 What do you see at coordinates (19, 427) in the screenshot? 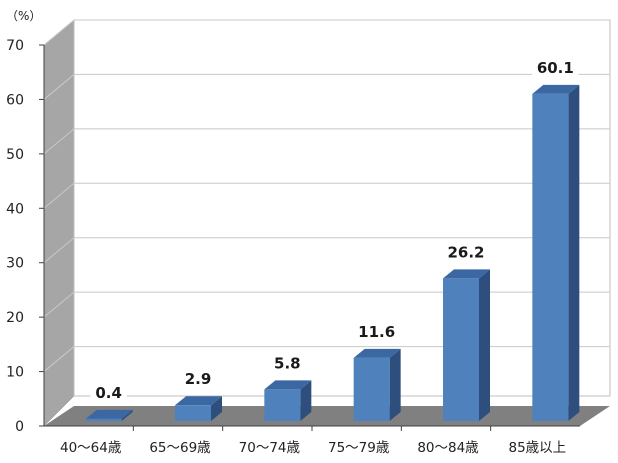
I see `y-tick-label: 0` at bounding box center [19, 427].